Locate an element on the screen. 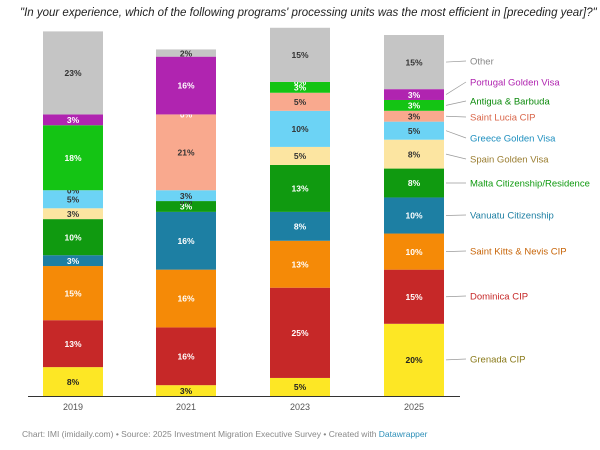  data-label-grenada-cip-2023: 5% is located at coordinates (300, 387).